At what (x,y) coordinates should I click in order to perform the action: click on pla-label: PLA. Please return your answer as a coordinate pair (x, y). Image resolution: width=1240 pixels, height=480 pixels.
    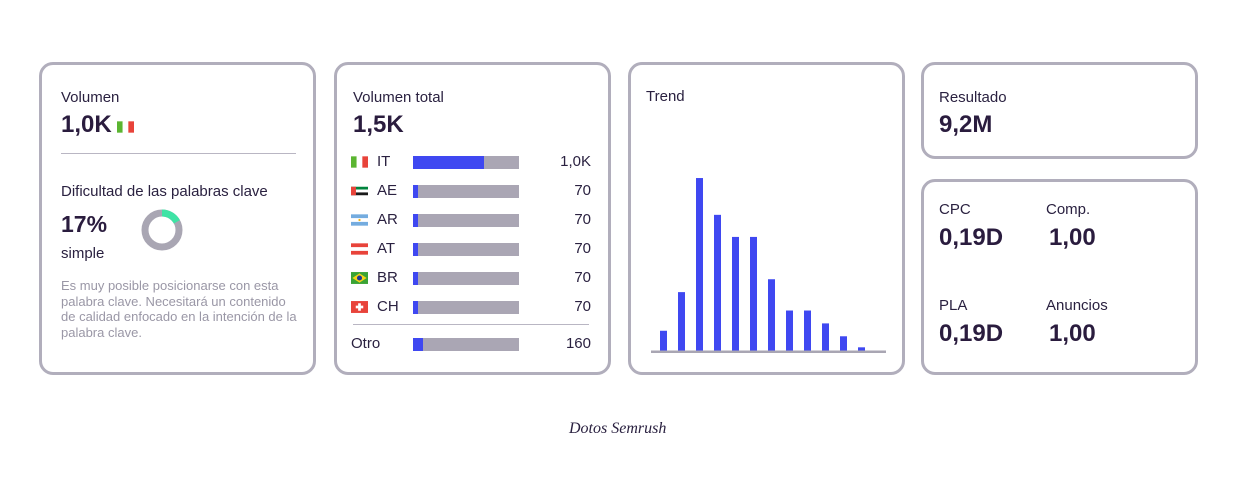
    Looking at the image, I should click on (953, 305).